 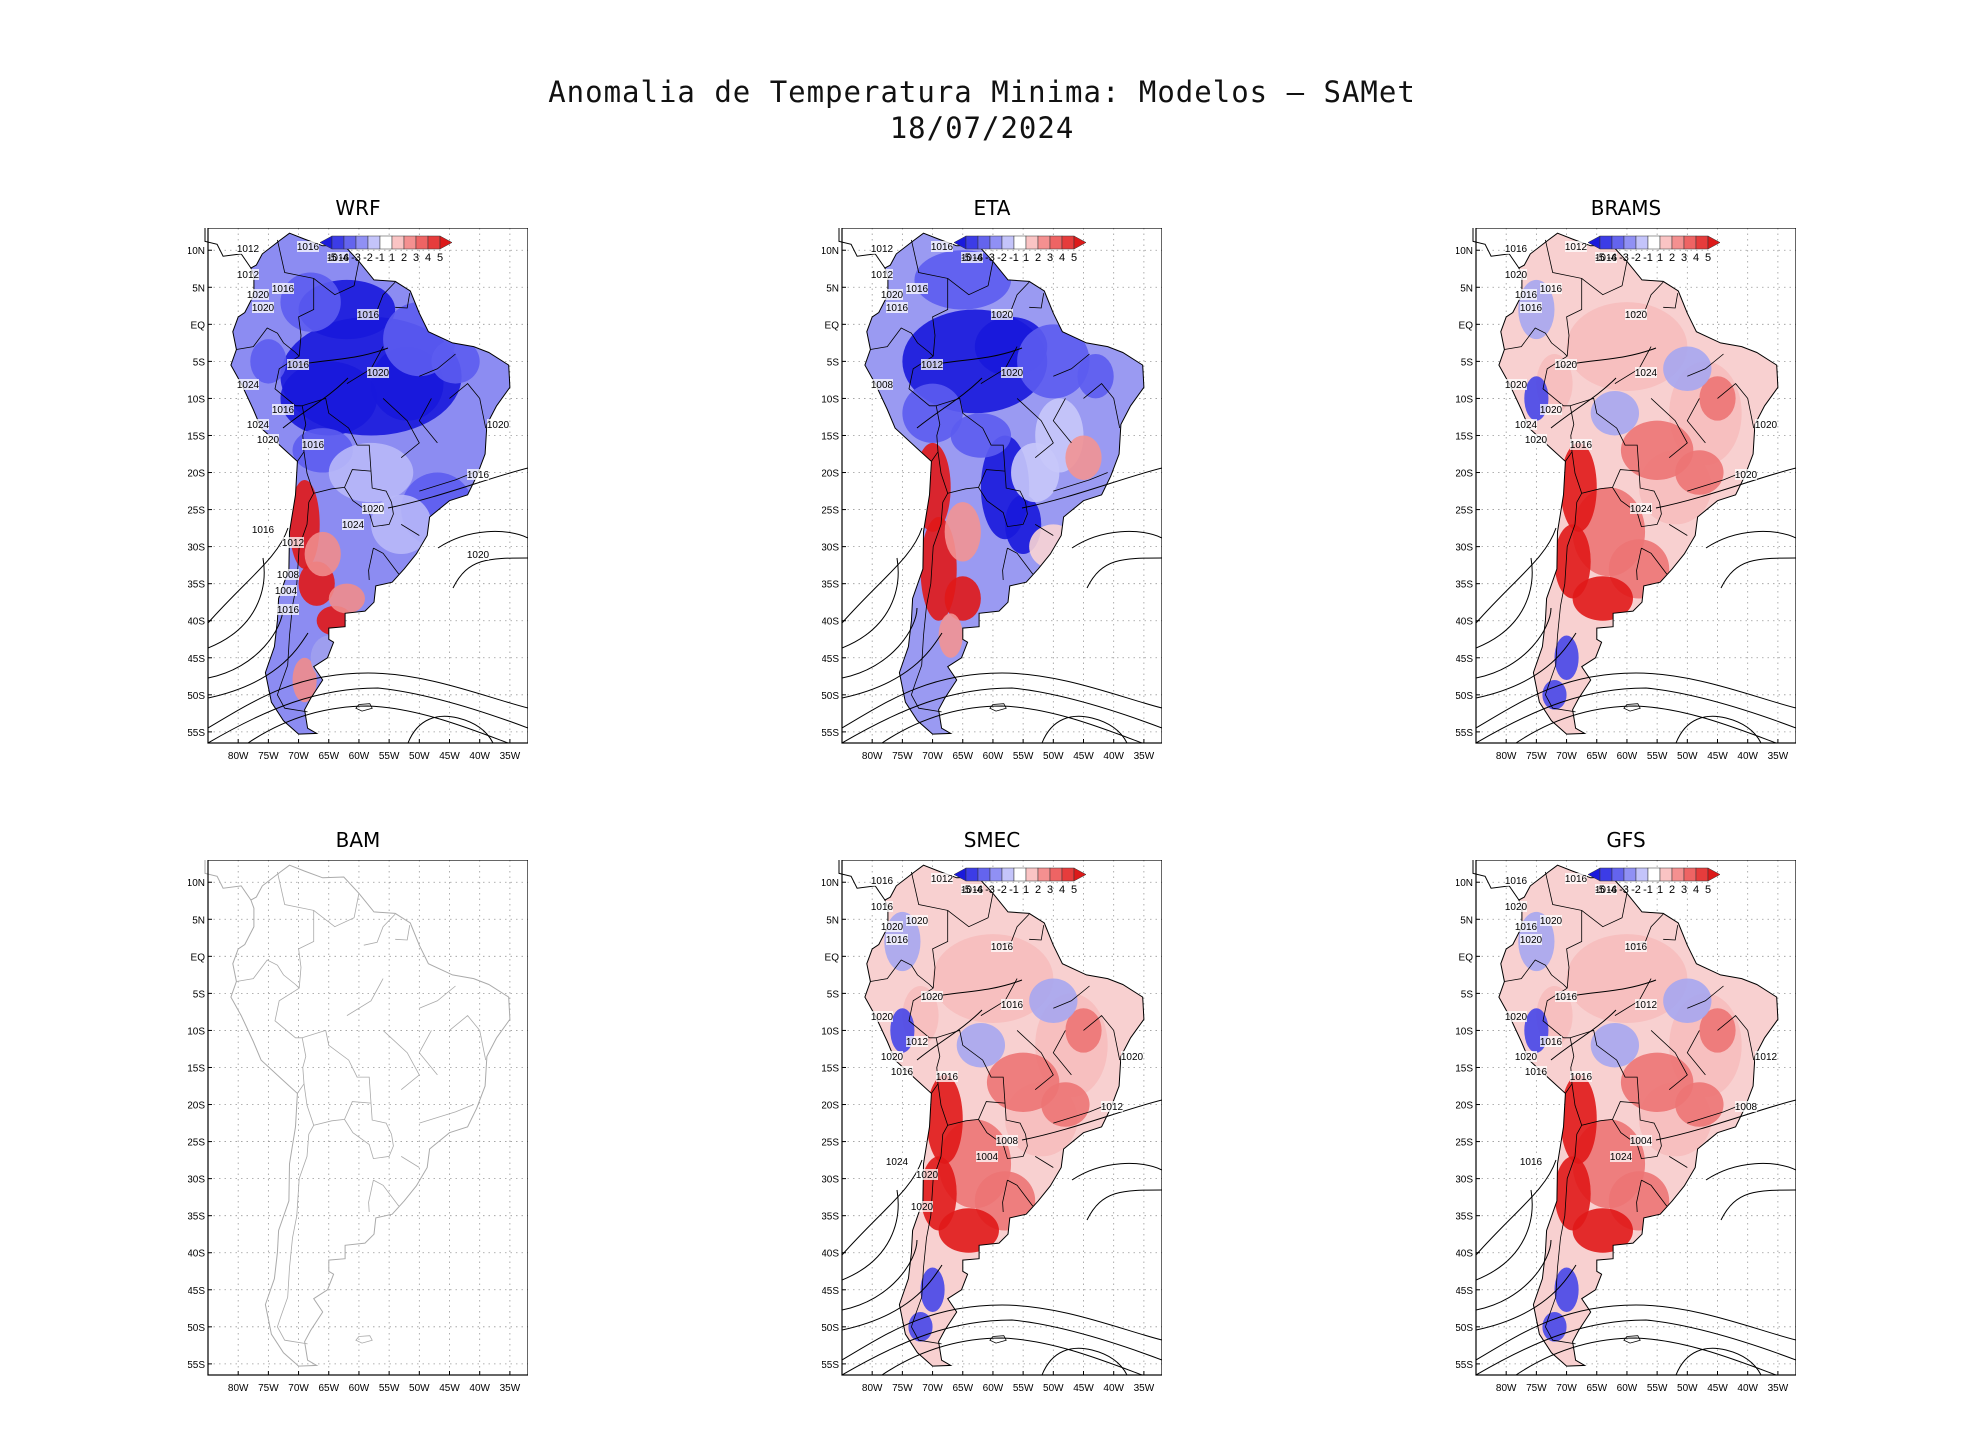 I want to click on y-tick-label: 40S, so click(x=196, y=622).